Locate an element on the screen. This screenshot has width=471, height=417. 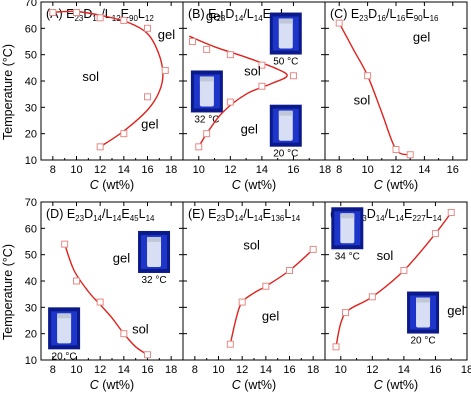
y-tick-label: 10 is located at coordinates (31, 161).